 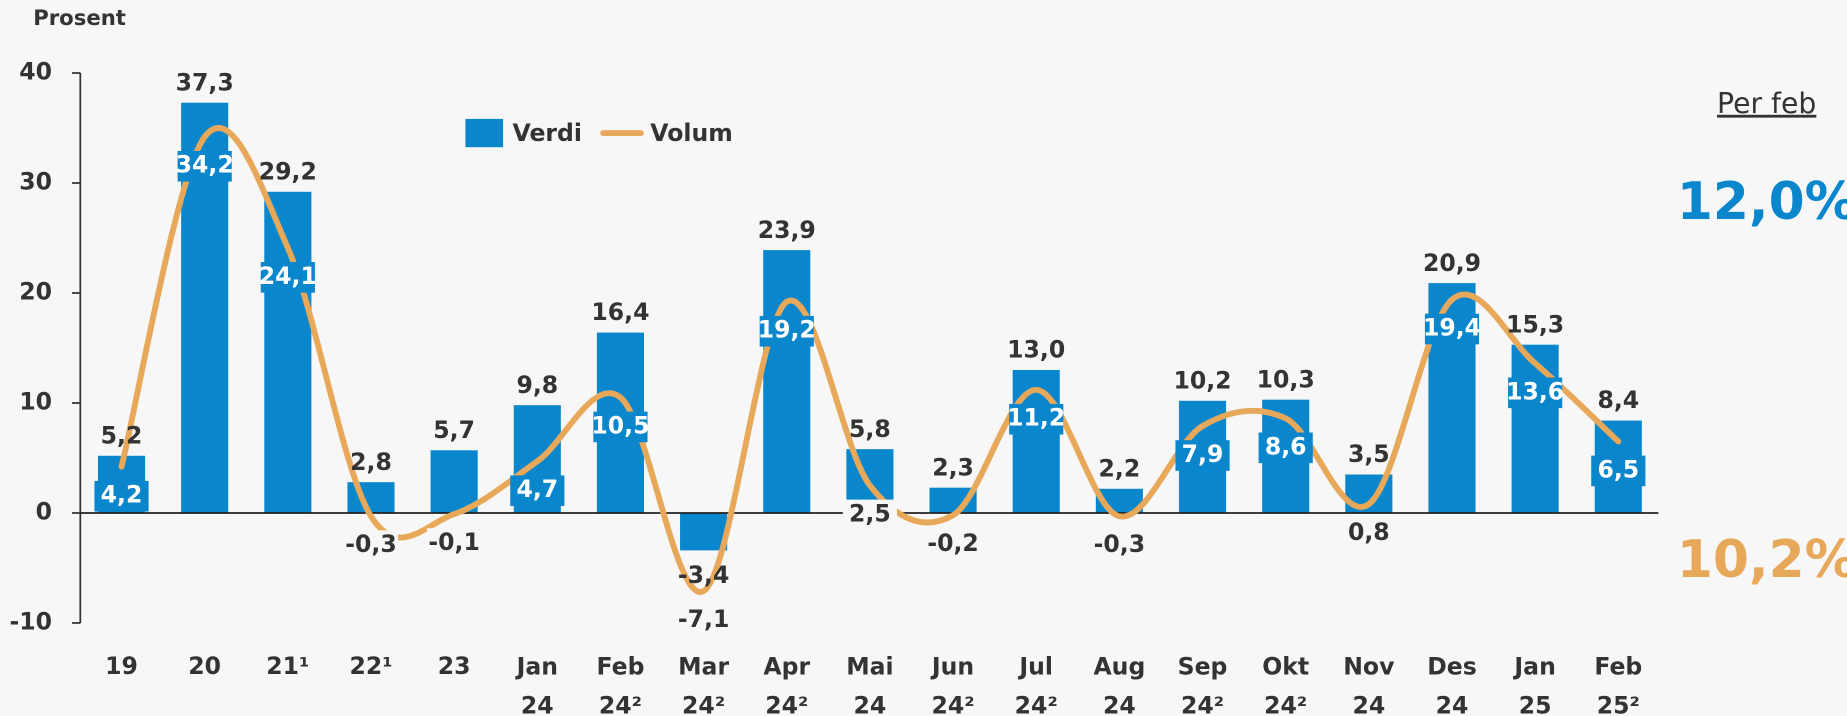 What do you see at coordinates (787, 230) in the screenshot?
I see `bar-value-label: 23,9` at bounding box center [787, 230].